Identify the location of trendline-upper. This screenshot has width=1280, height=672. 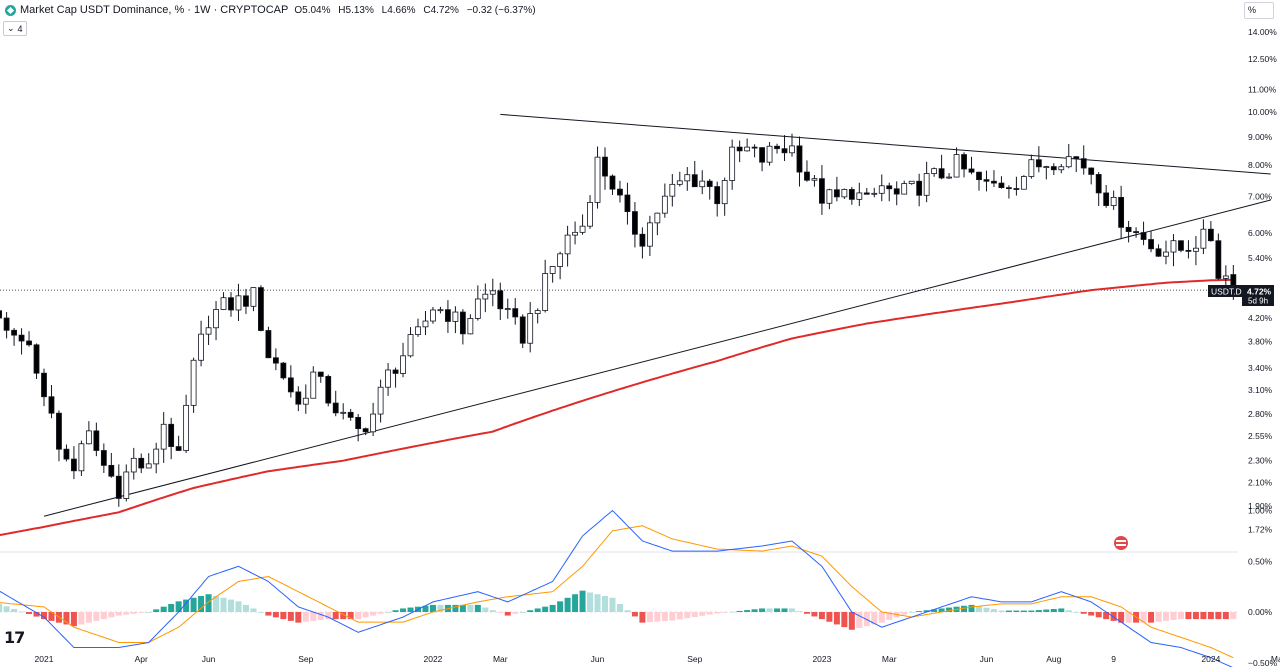
(885, 144).